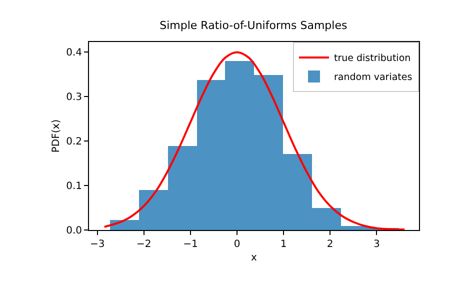 The width and height of the screenshot is (465, 288). Describe the element at coordinates (74, 142) in the screenshot. I see `y-tick-label: 0.2` at that location.